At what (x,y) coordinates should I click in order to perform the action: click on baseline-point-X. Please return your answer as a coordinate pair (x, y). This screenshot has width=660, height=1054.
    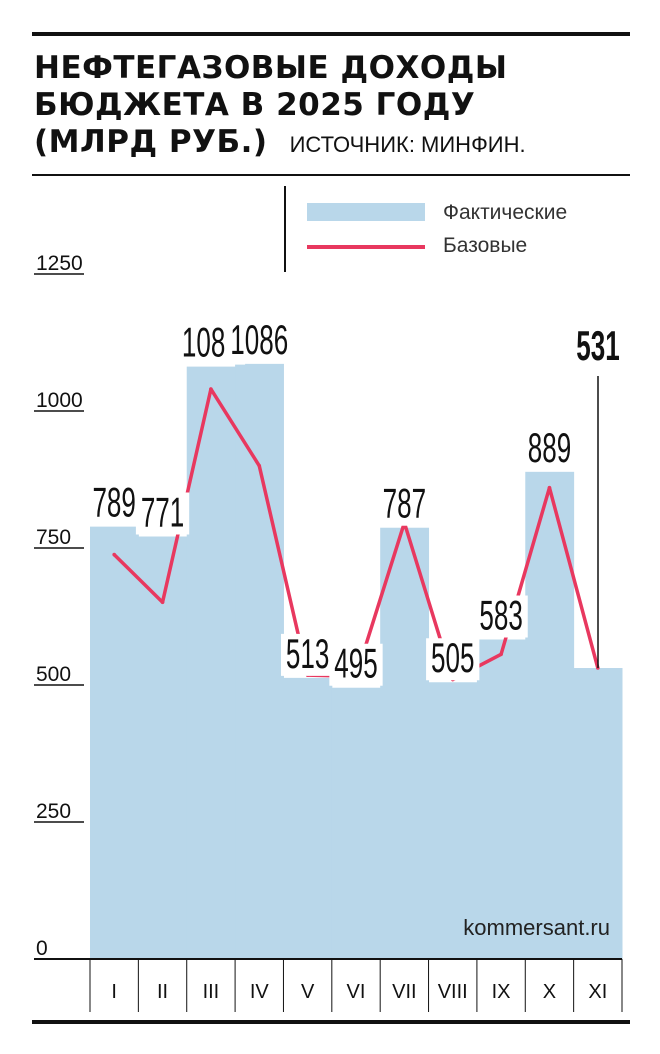
    Looking at the image, I should click on (549, 487).